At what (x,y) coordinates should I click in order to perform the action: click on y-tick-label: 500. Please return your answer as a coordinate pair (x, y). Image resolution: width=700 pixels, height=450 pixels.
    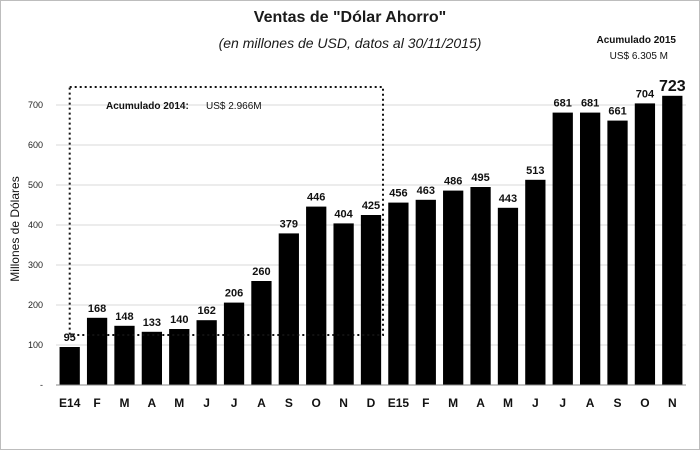
    Looking at the image, I should click on (35, 185).